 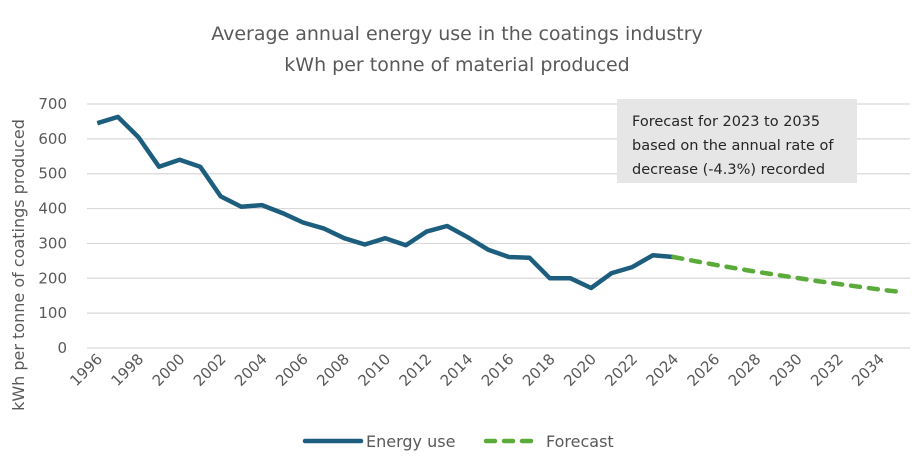 What do you see at coordinates (704, 370) in the screenshot?
I see `x-tick-label: 2026` at bounding box center [704, 370].